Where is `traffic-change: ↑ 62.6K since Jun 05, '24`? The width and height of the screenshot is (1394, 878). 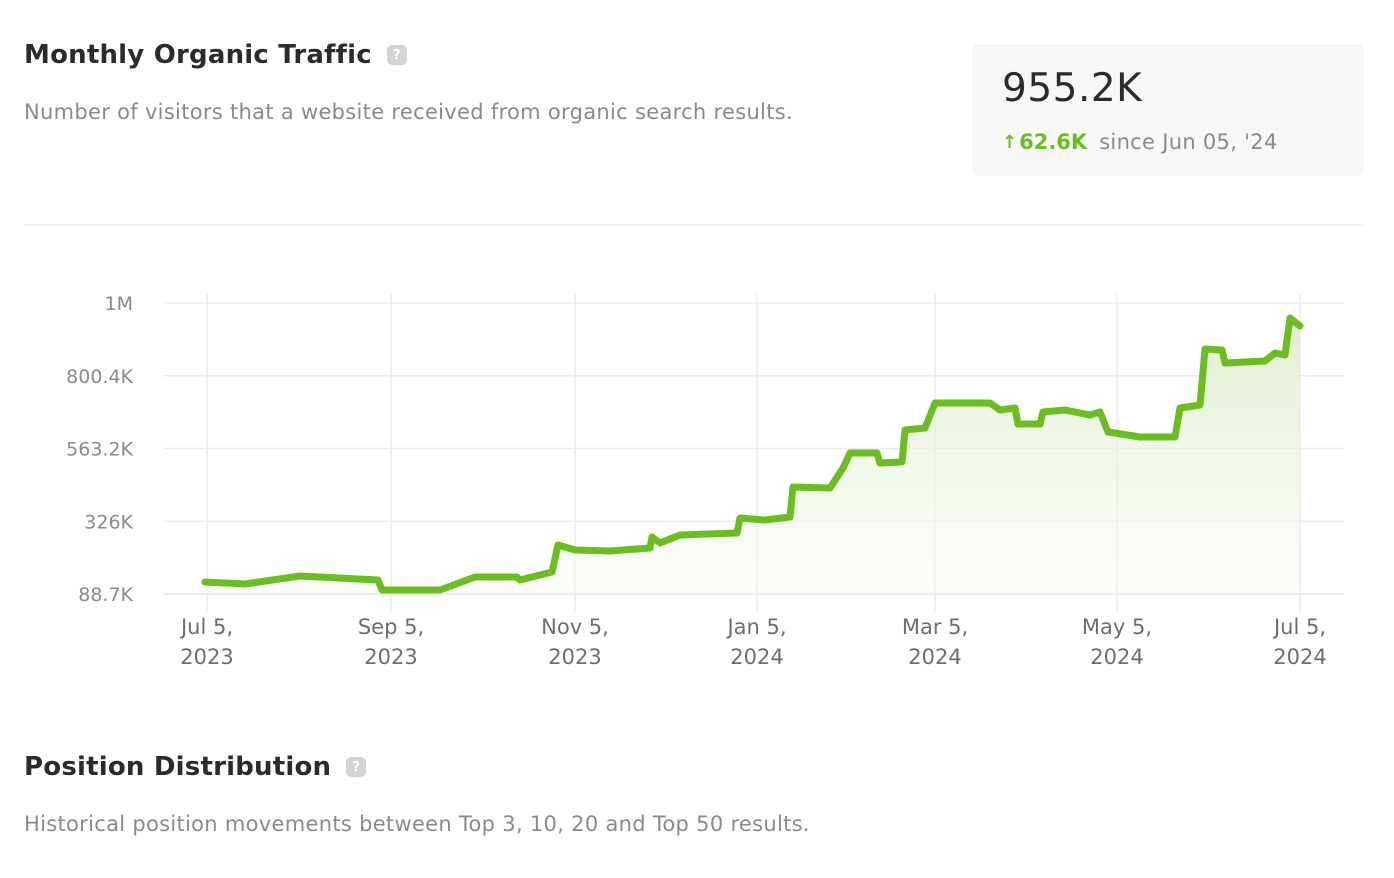
traffic-change: ↑ 62.6K since Jun 05, '24 is located at coordinates (1140, 142).